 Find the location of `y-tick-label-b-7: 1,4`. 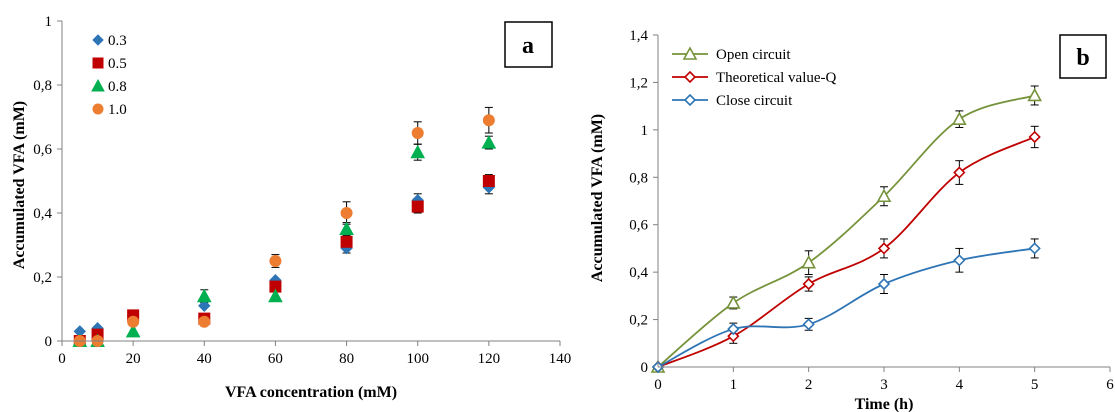

y-tick-label-b-7: 1,4 is located at coordinates (638, 36).